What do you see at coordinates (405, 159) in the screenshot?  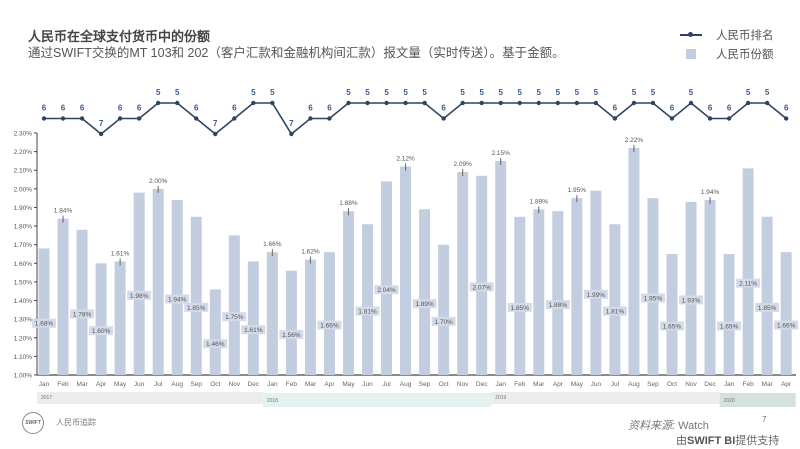 I see `bar-value-label: 2.12%` at bounding box center [405, 159].